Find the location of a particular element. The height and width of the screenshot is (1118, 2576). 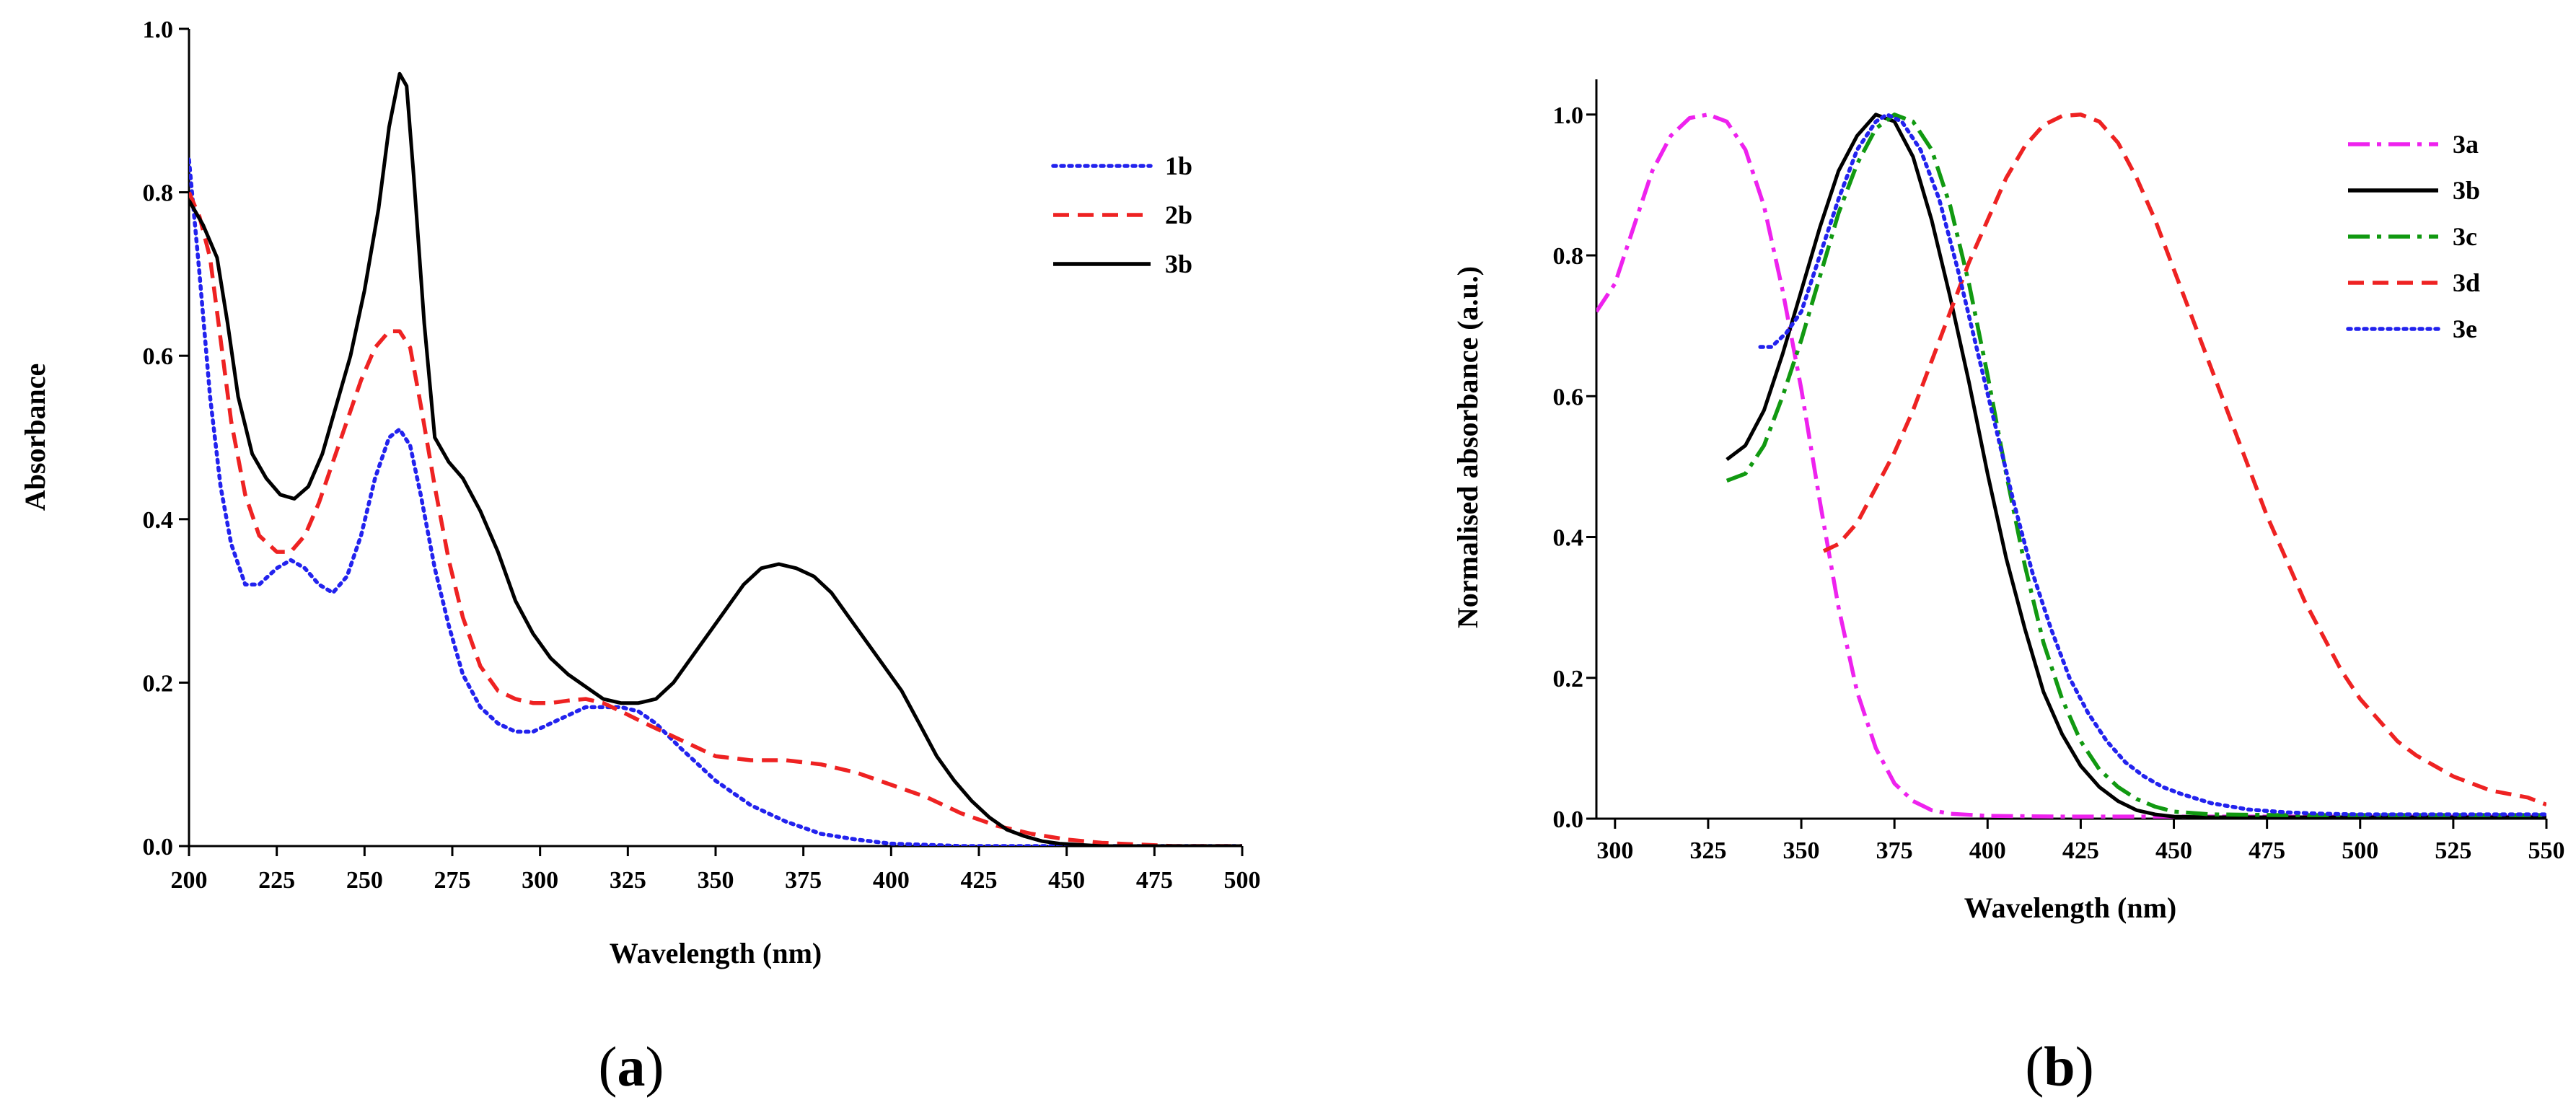

y-axis-title: Absorbance is located at coordinates (35, 437).